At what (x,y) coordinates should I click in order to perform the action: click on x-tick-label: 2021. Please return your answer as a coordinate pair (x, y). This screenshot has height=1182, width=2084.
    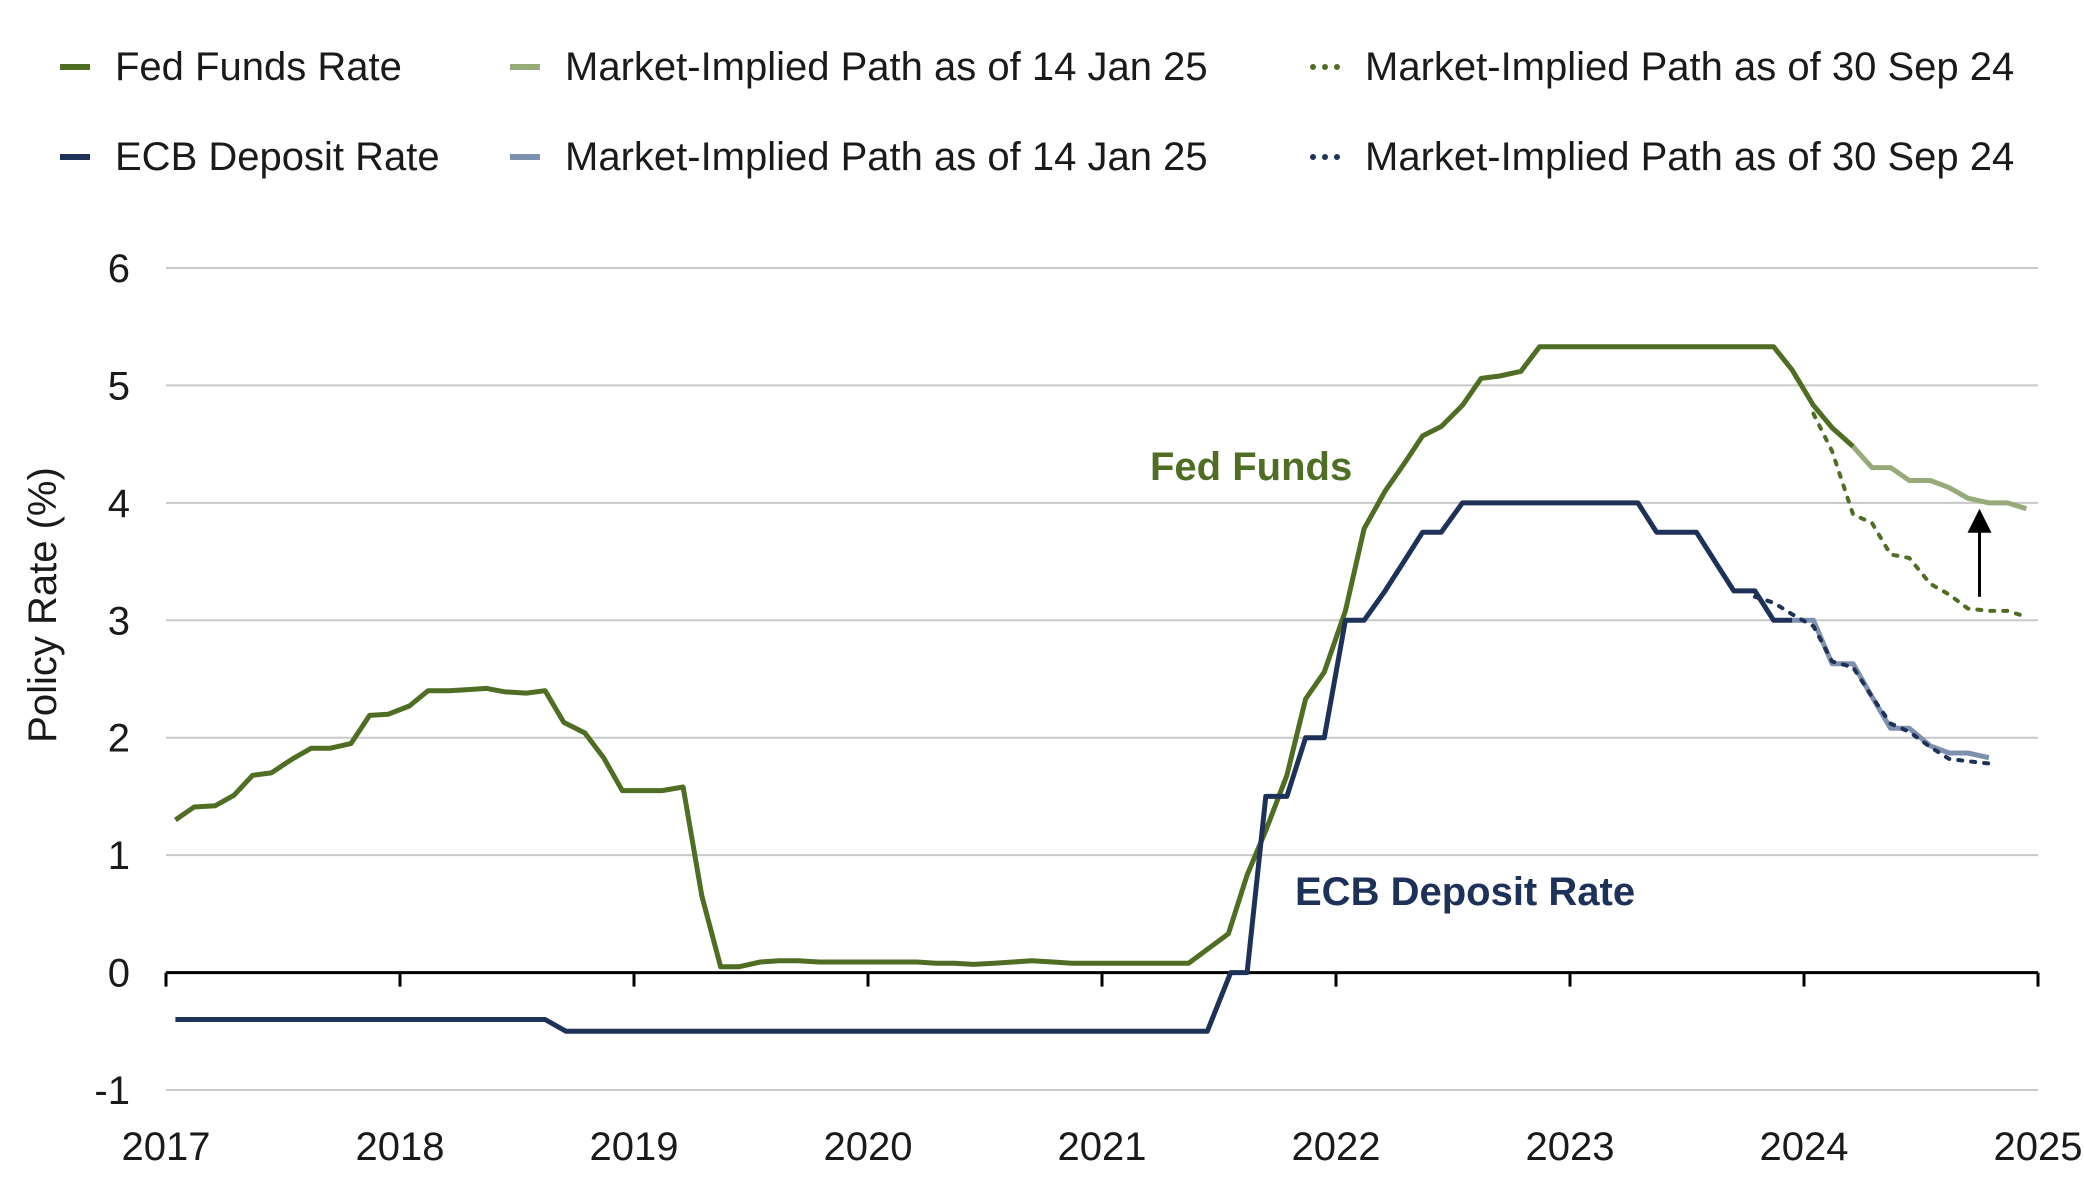
    Looking at the image, I should click on (1102, 1147).